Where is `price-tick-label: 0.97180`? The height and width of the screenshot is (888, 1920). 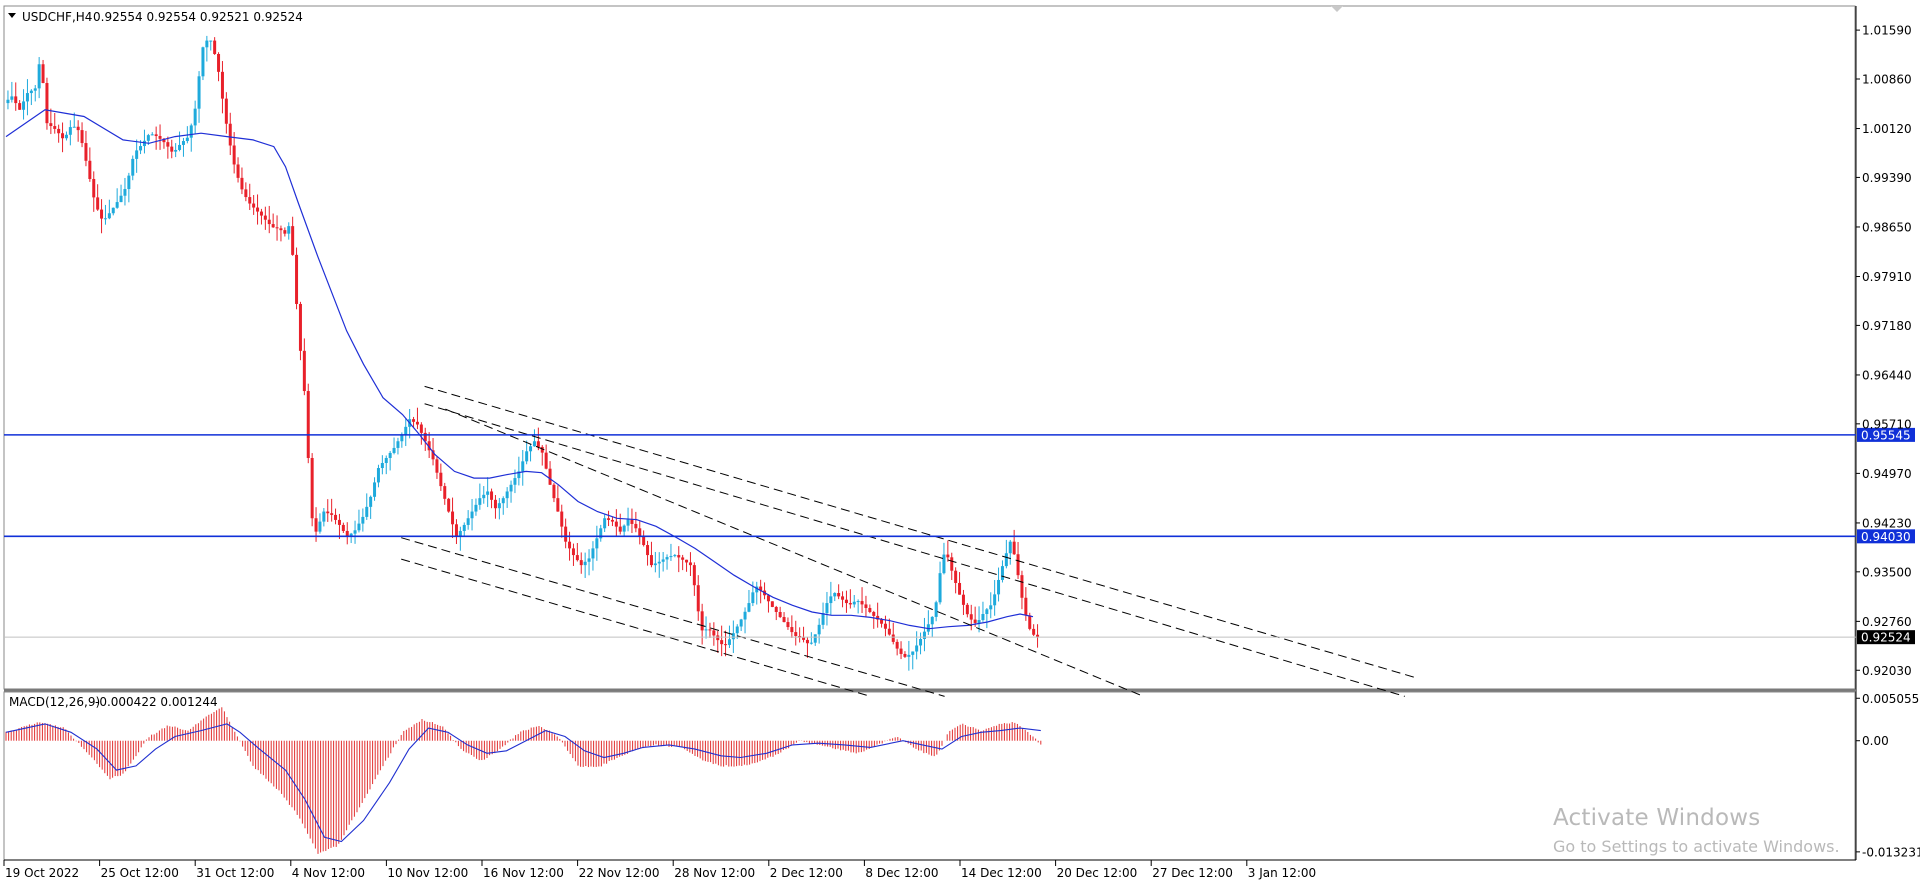 price-tick-label: 0.97180 is located at coordinates (1887, 326).